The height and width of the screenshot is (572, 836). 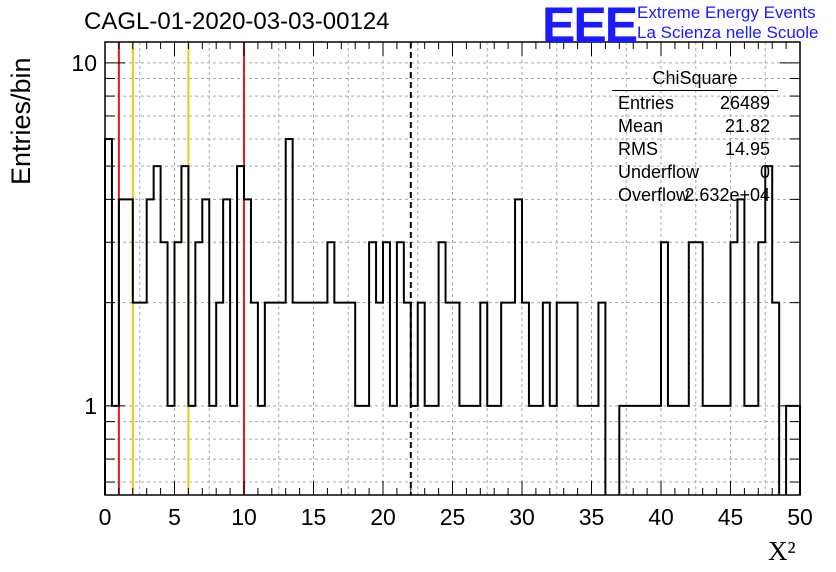 I want to click on stats-value: 14.95, so click(x=747, y=149).